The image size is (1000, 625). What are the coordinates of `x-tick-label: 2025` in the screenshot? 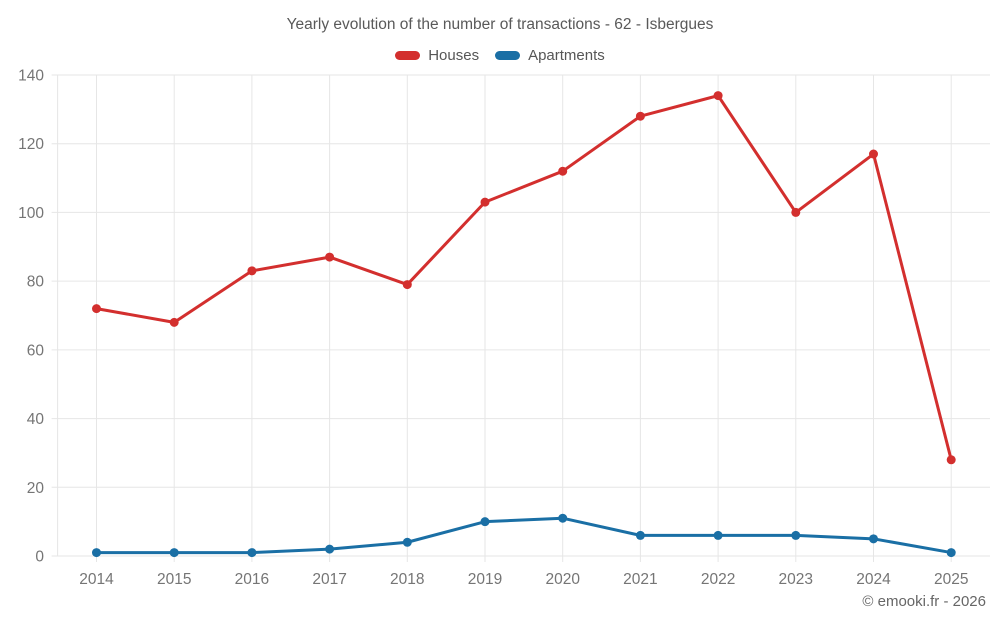 It's located at (951, 579).